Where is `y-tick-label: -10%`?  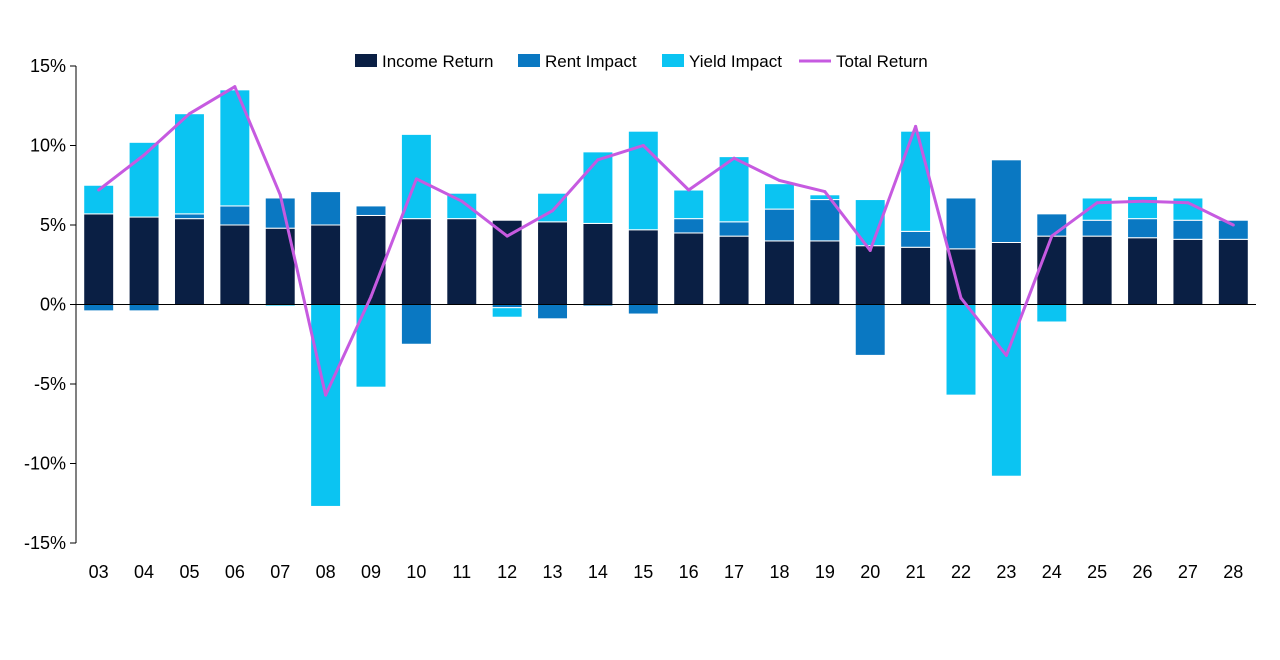 y-tick-label: -10% is located at coordinates (45, 464).